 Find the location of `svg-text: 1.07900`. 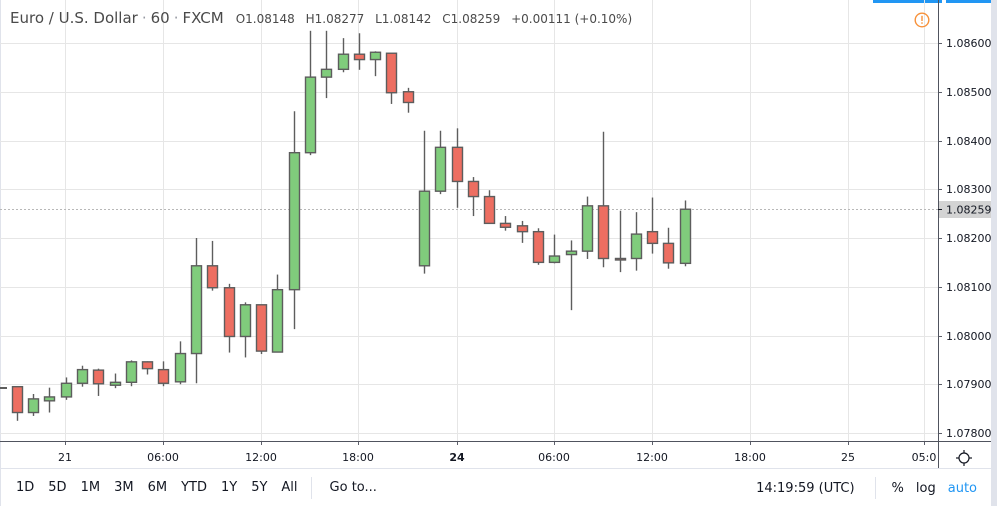

svg-text: 1.07900 is located at coordinates (968, 384).